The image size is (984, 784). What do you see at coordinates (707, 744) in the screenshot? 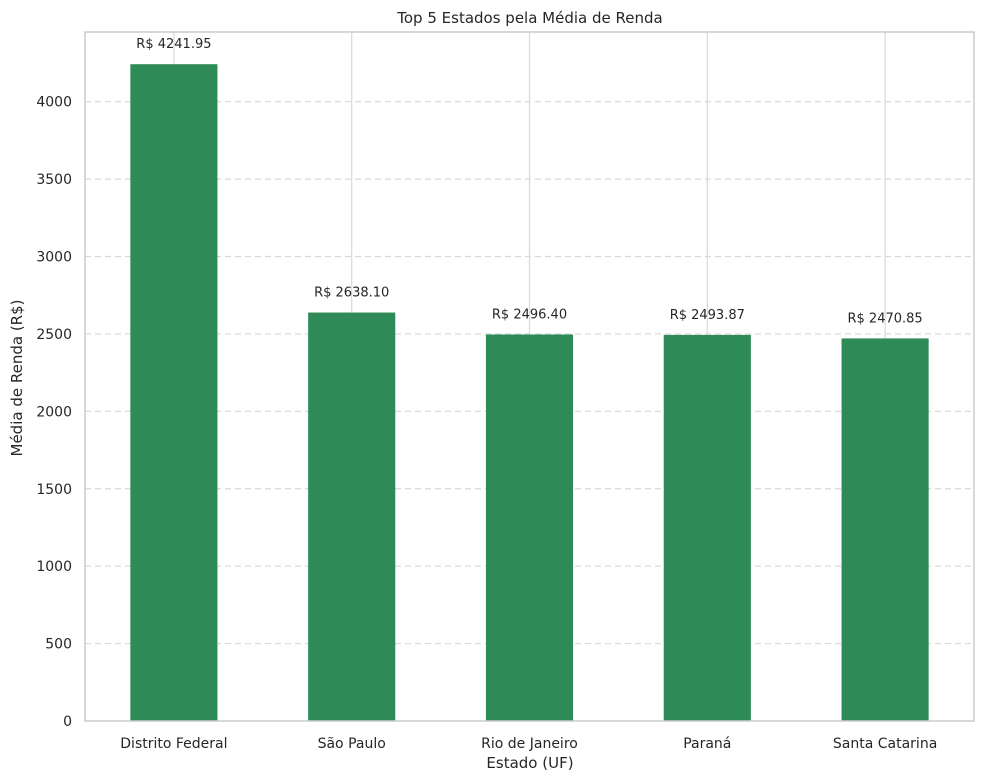
I see `x-tick-label: Paraná` at bounding box center [707, 744].